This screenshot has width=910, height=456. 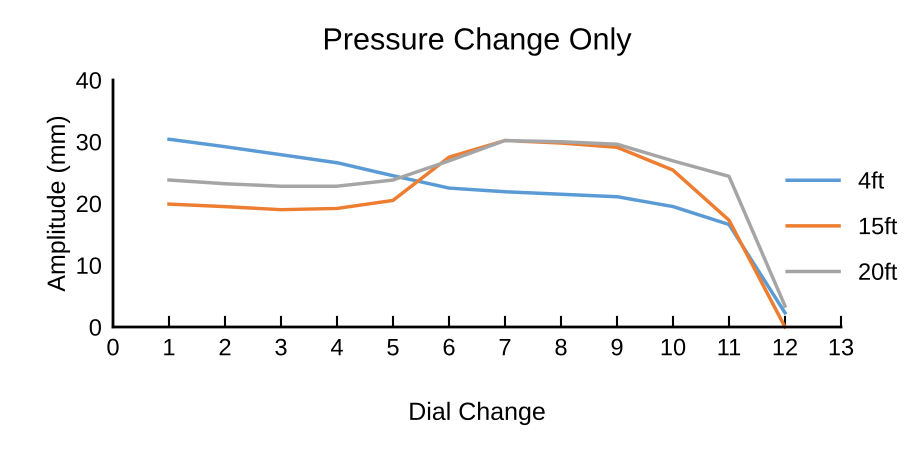 I want to click on x-tick-label: 8, so click(x=561, y=347).